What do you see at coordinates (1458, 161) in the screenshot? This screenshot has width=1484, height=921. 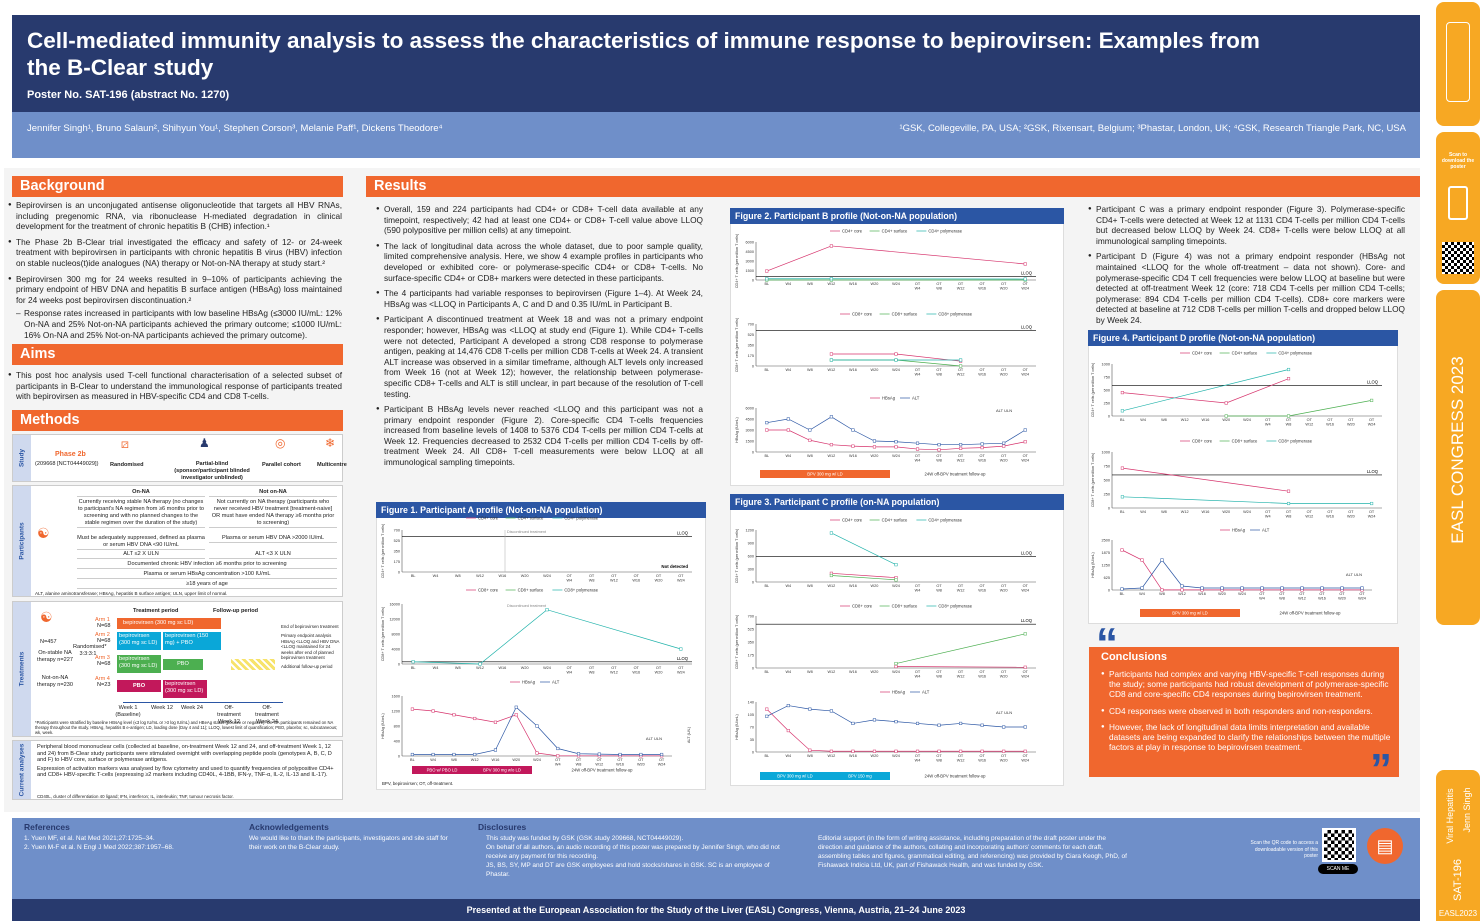 I see `scan-download-label: Scan to download the poster` at bounding box center [1458, 161].